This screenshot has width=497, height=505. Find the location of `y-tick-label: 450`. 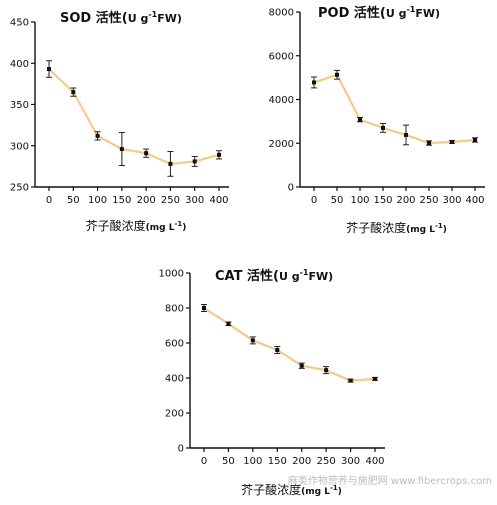

y-tick-label: 450 is located at coordinates (19, 23).